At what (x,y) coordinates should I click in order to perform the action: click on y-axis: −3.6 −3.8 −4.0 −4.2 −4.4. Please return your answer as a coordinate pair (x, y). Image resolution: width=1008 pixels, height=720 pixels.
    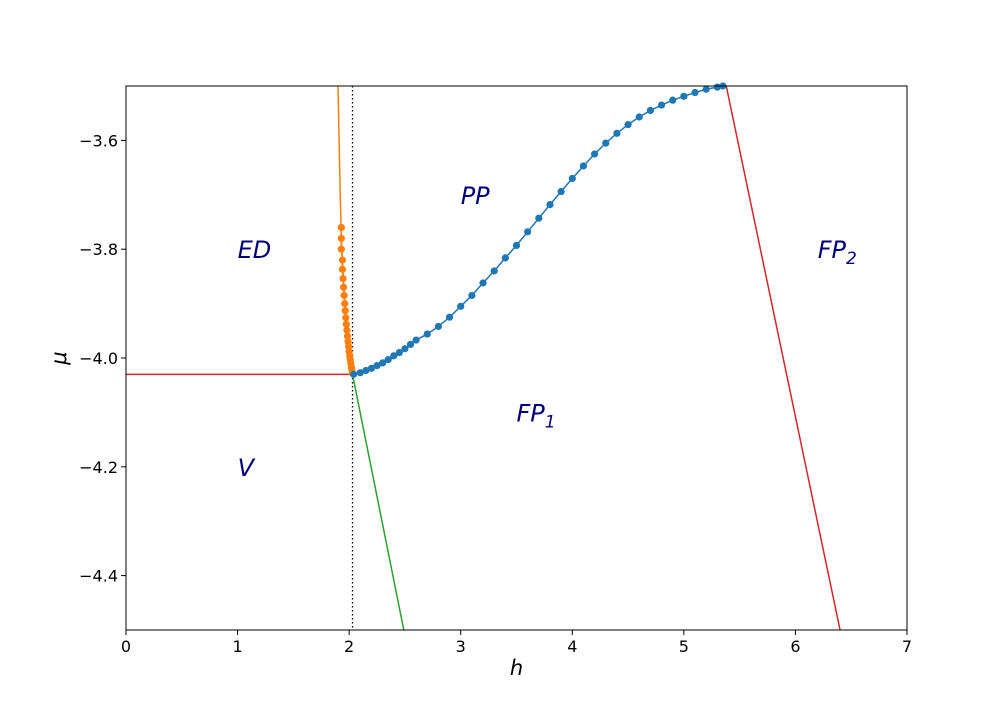
    Looking at the image, I should click on (102, 358).